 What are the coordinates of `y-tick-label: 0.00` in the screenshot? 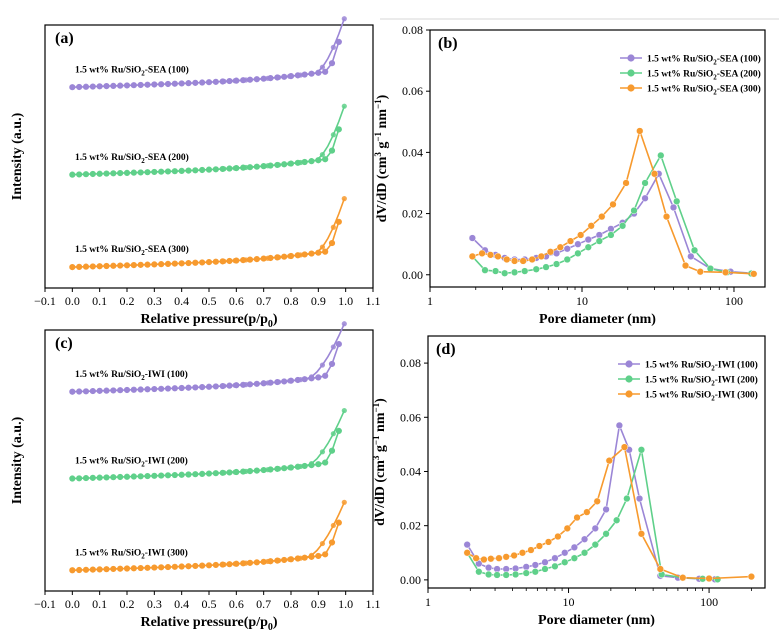 It's located at (412, 275).